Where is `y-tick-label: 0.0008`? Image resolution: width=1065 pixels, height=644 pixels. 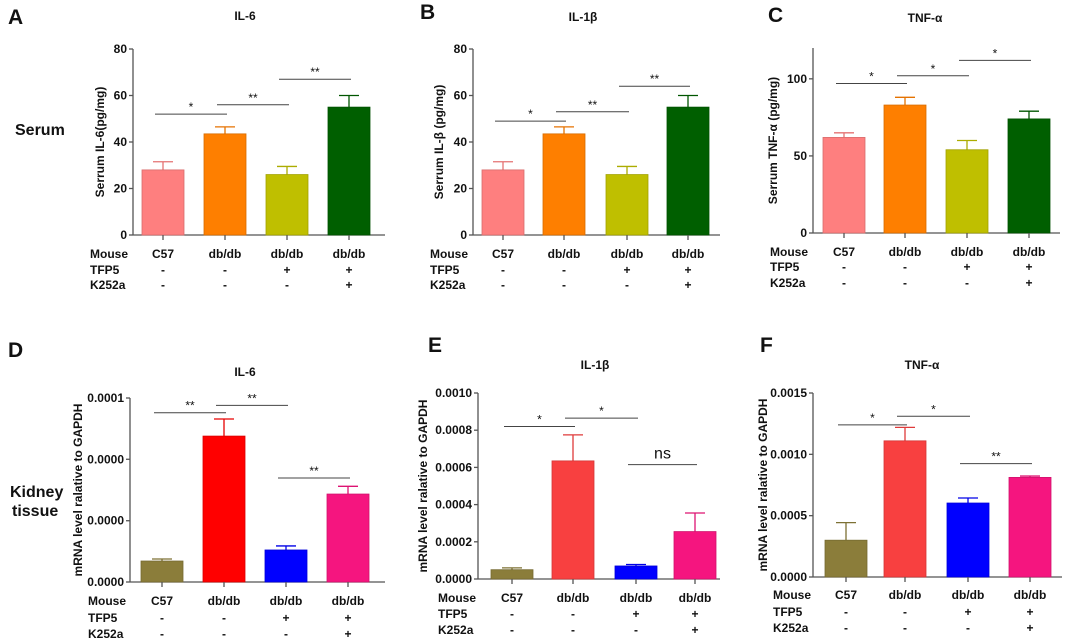 y-tick-label: 0.0008 is located at coordinates (453, 430).